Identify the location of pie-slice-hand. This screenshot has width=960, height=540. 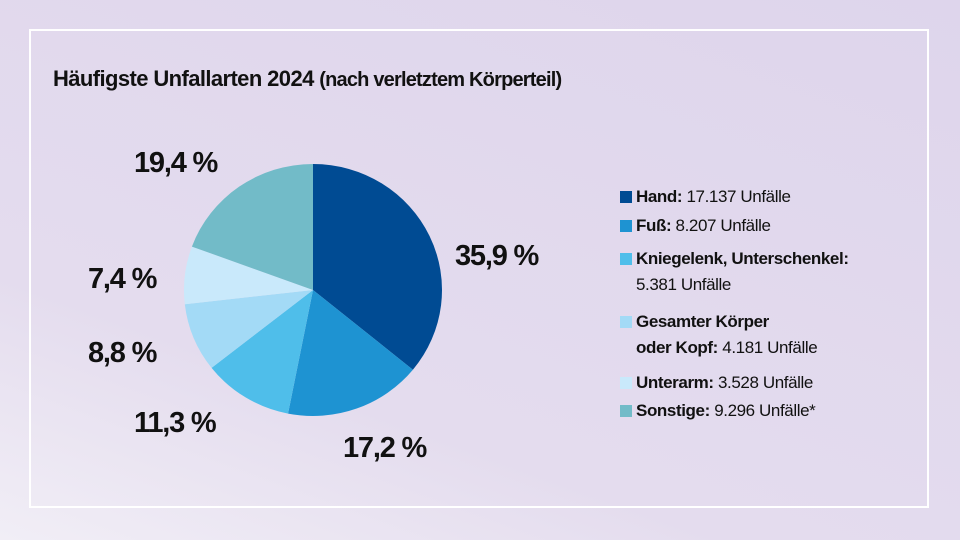
(377, 267).